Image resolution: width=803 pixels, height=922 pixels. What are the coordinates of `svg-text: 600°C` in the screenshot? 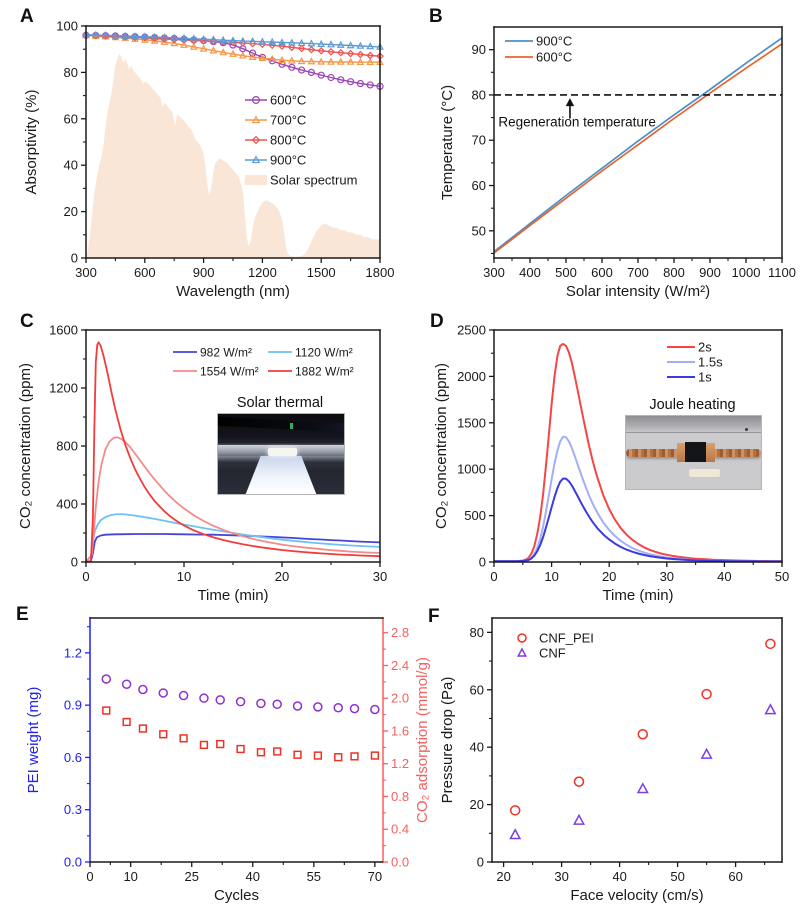 It's located at (288, 100).